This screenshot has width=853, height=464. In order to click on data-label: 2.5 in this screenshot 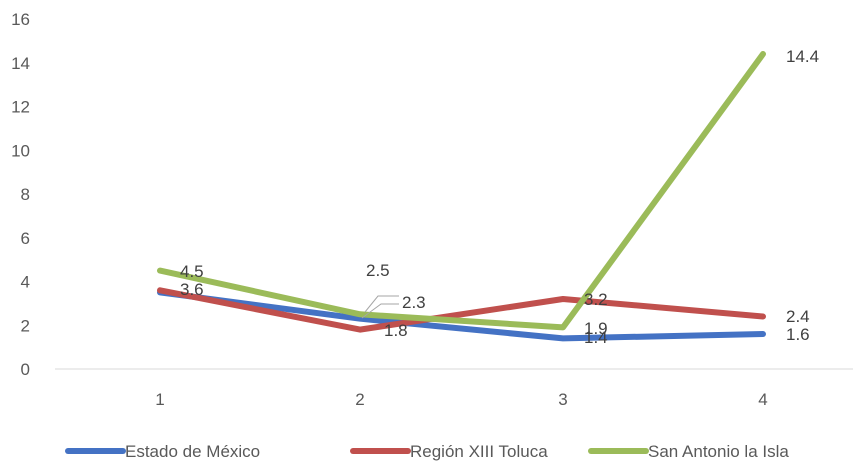, I will do `click(378, 270)`.